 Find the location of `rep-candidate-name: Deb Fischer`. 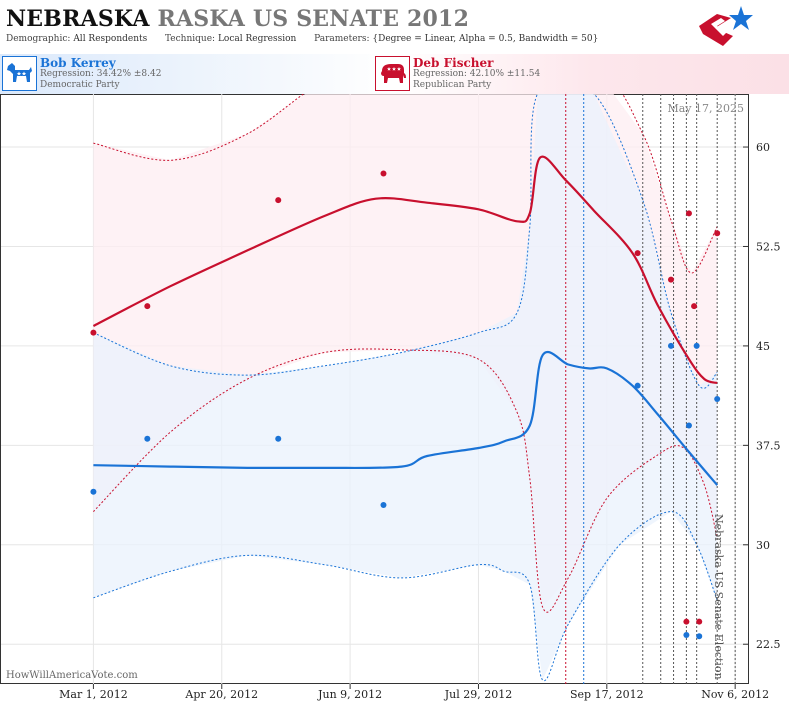

rep-candidate-name: Deb Fischer is located at coordinates (453, 63).